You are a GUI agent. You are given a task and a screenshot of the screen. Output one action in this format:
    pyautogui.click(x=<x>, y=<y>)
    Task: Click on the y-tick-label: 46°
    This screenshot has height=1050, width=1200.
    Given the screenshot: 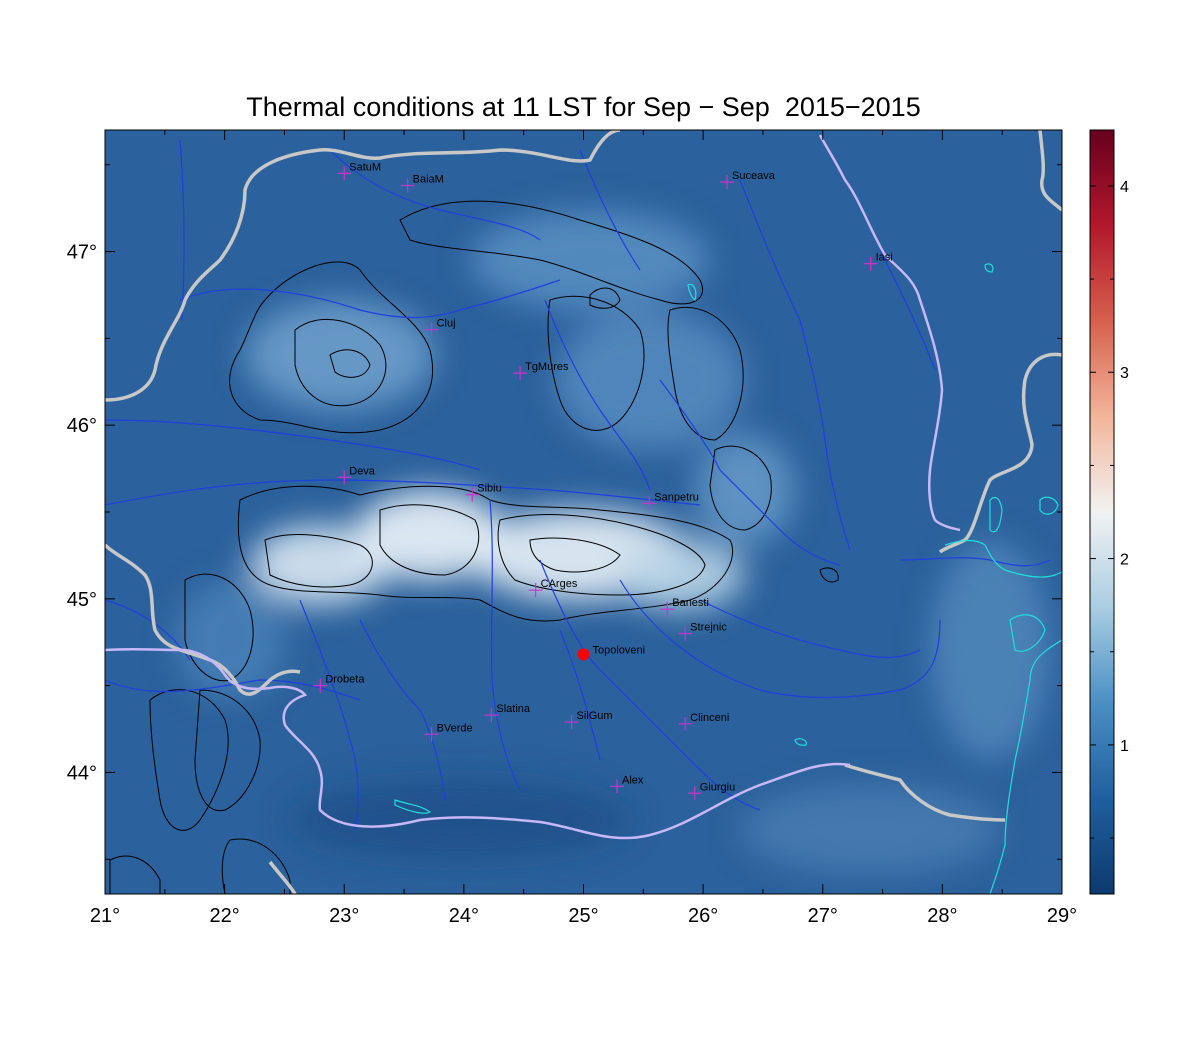 What is the action you would take?
    pyautogui.click(x=82, y=426)
    